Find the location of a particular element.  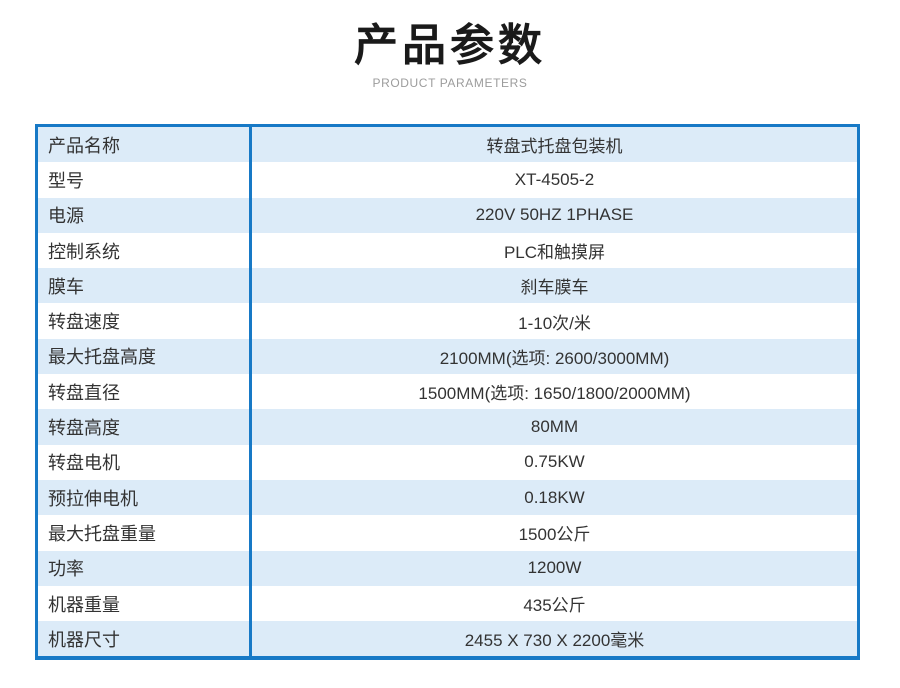

param-value: 435公斤 is located at coordinates (554, 605).